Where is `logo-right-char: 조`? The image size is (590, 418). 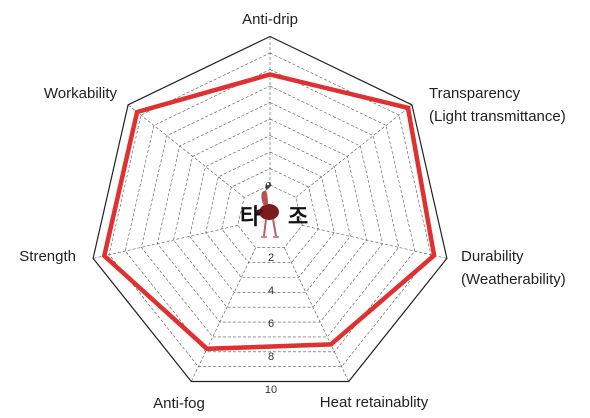
logo-right-char: 조 is located at coordinates (298, 217).